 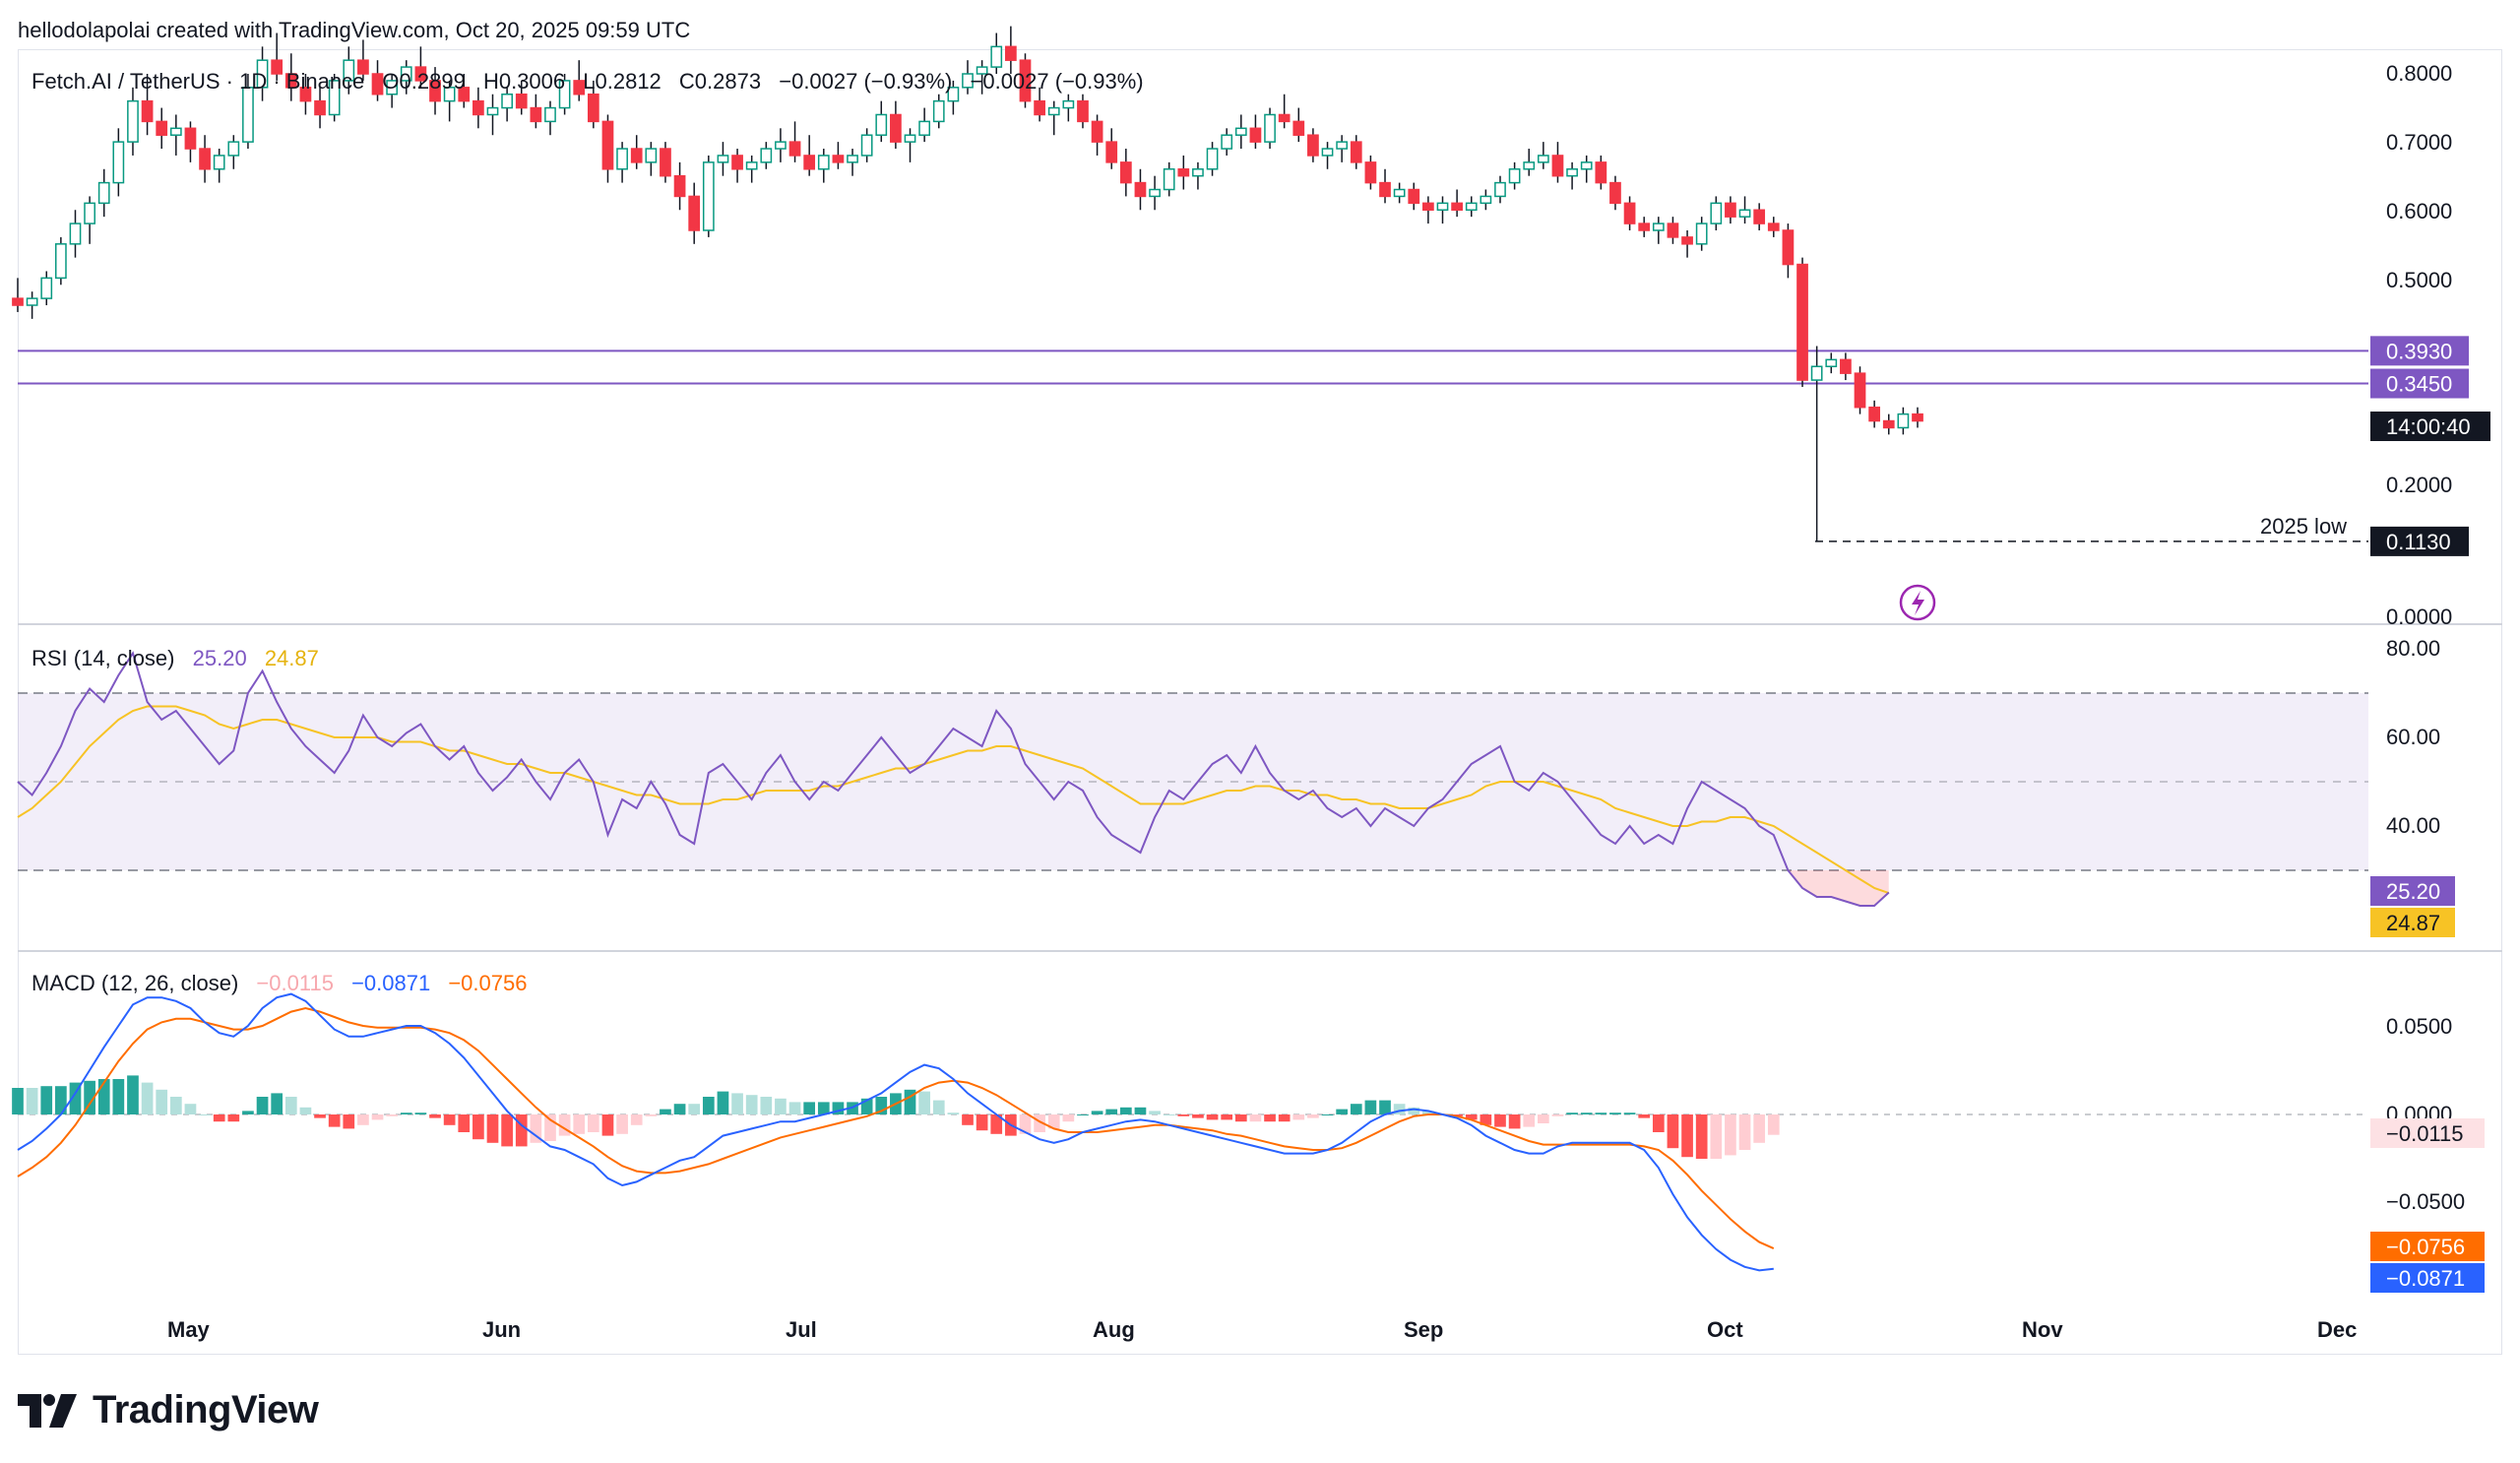 I want to click on tradingview-logo-icon, so click(x=47, y=1411).